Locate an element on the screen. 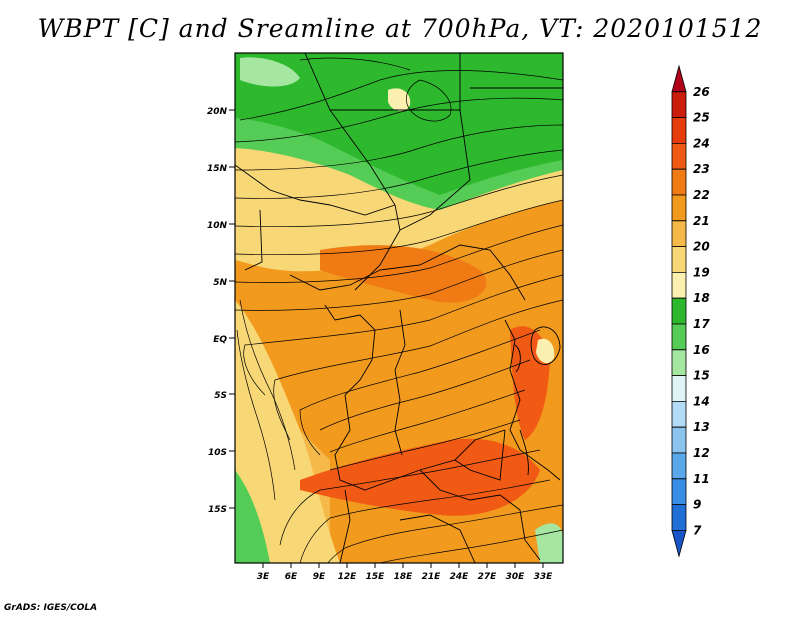 This screenshot has height=618, width=800. colorbar-label: 25 is located at coordinates (701, 118).